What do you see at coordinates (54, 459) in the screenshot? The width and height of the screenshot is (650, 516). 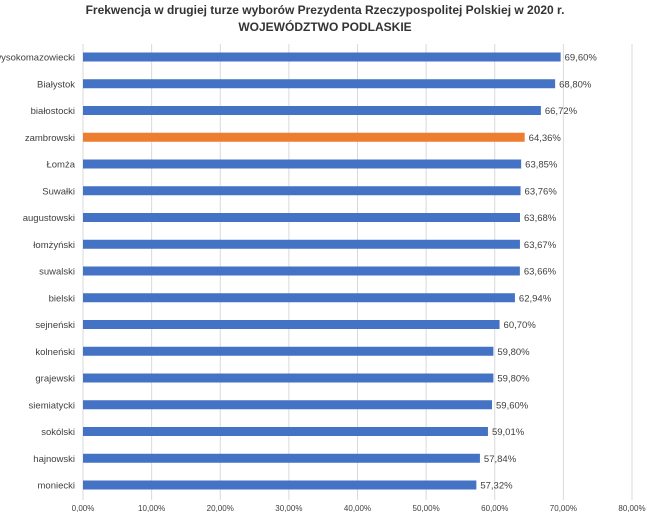 I see `category-label-15: hajnowski` at bounding box center [54, 459].